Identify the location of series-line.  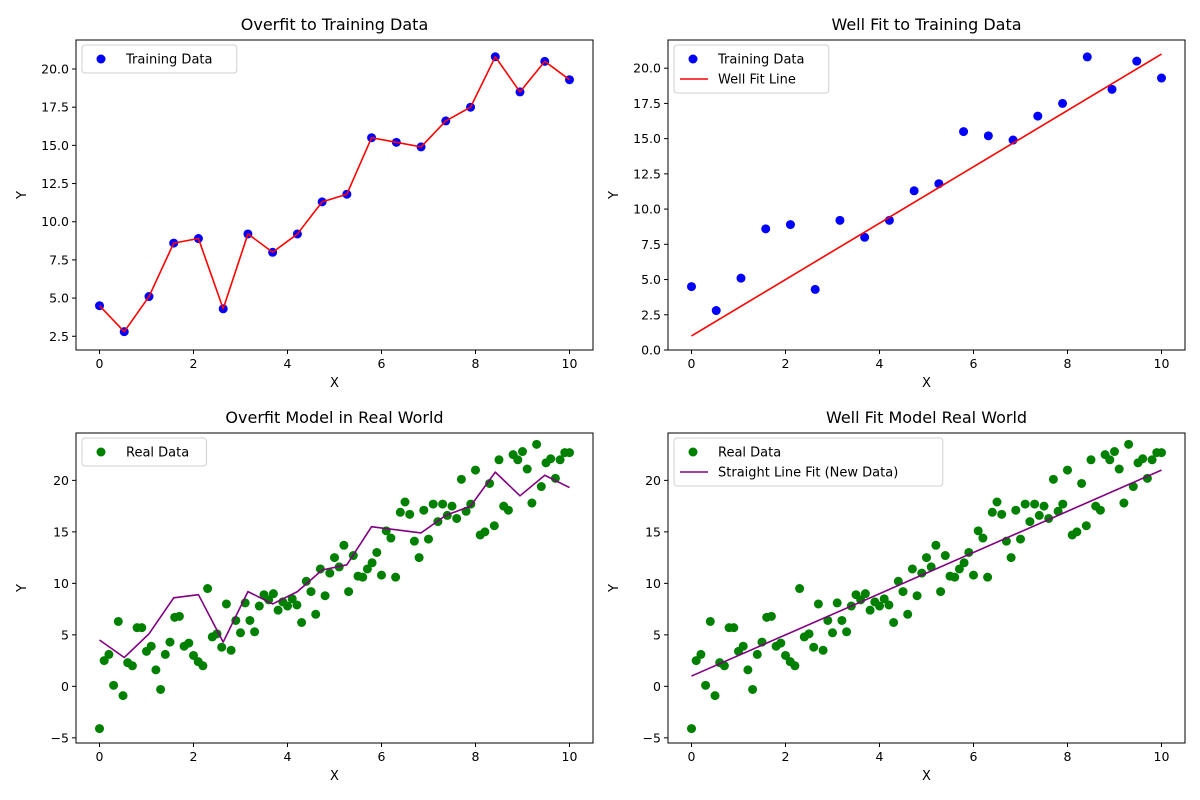
(334, 194).